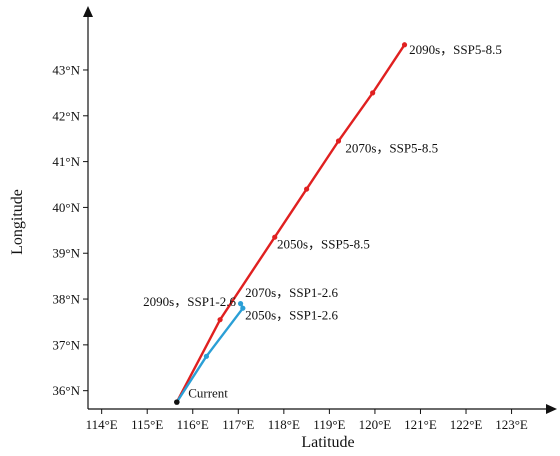  What do you see at coordinates (291, 315) in the screenshot?
I see `annotation-label: 2050s，SSP1-2.6` at bounding box center [291, 315].